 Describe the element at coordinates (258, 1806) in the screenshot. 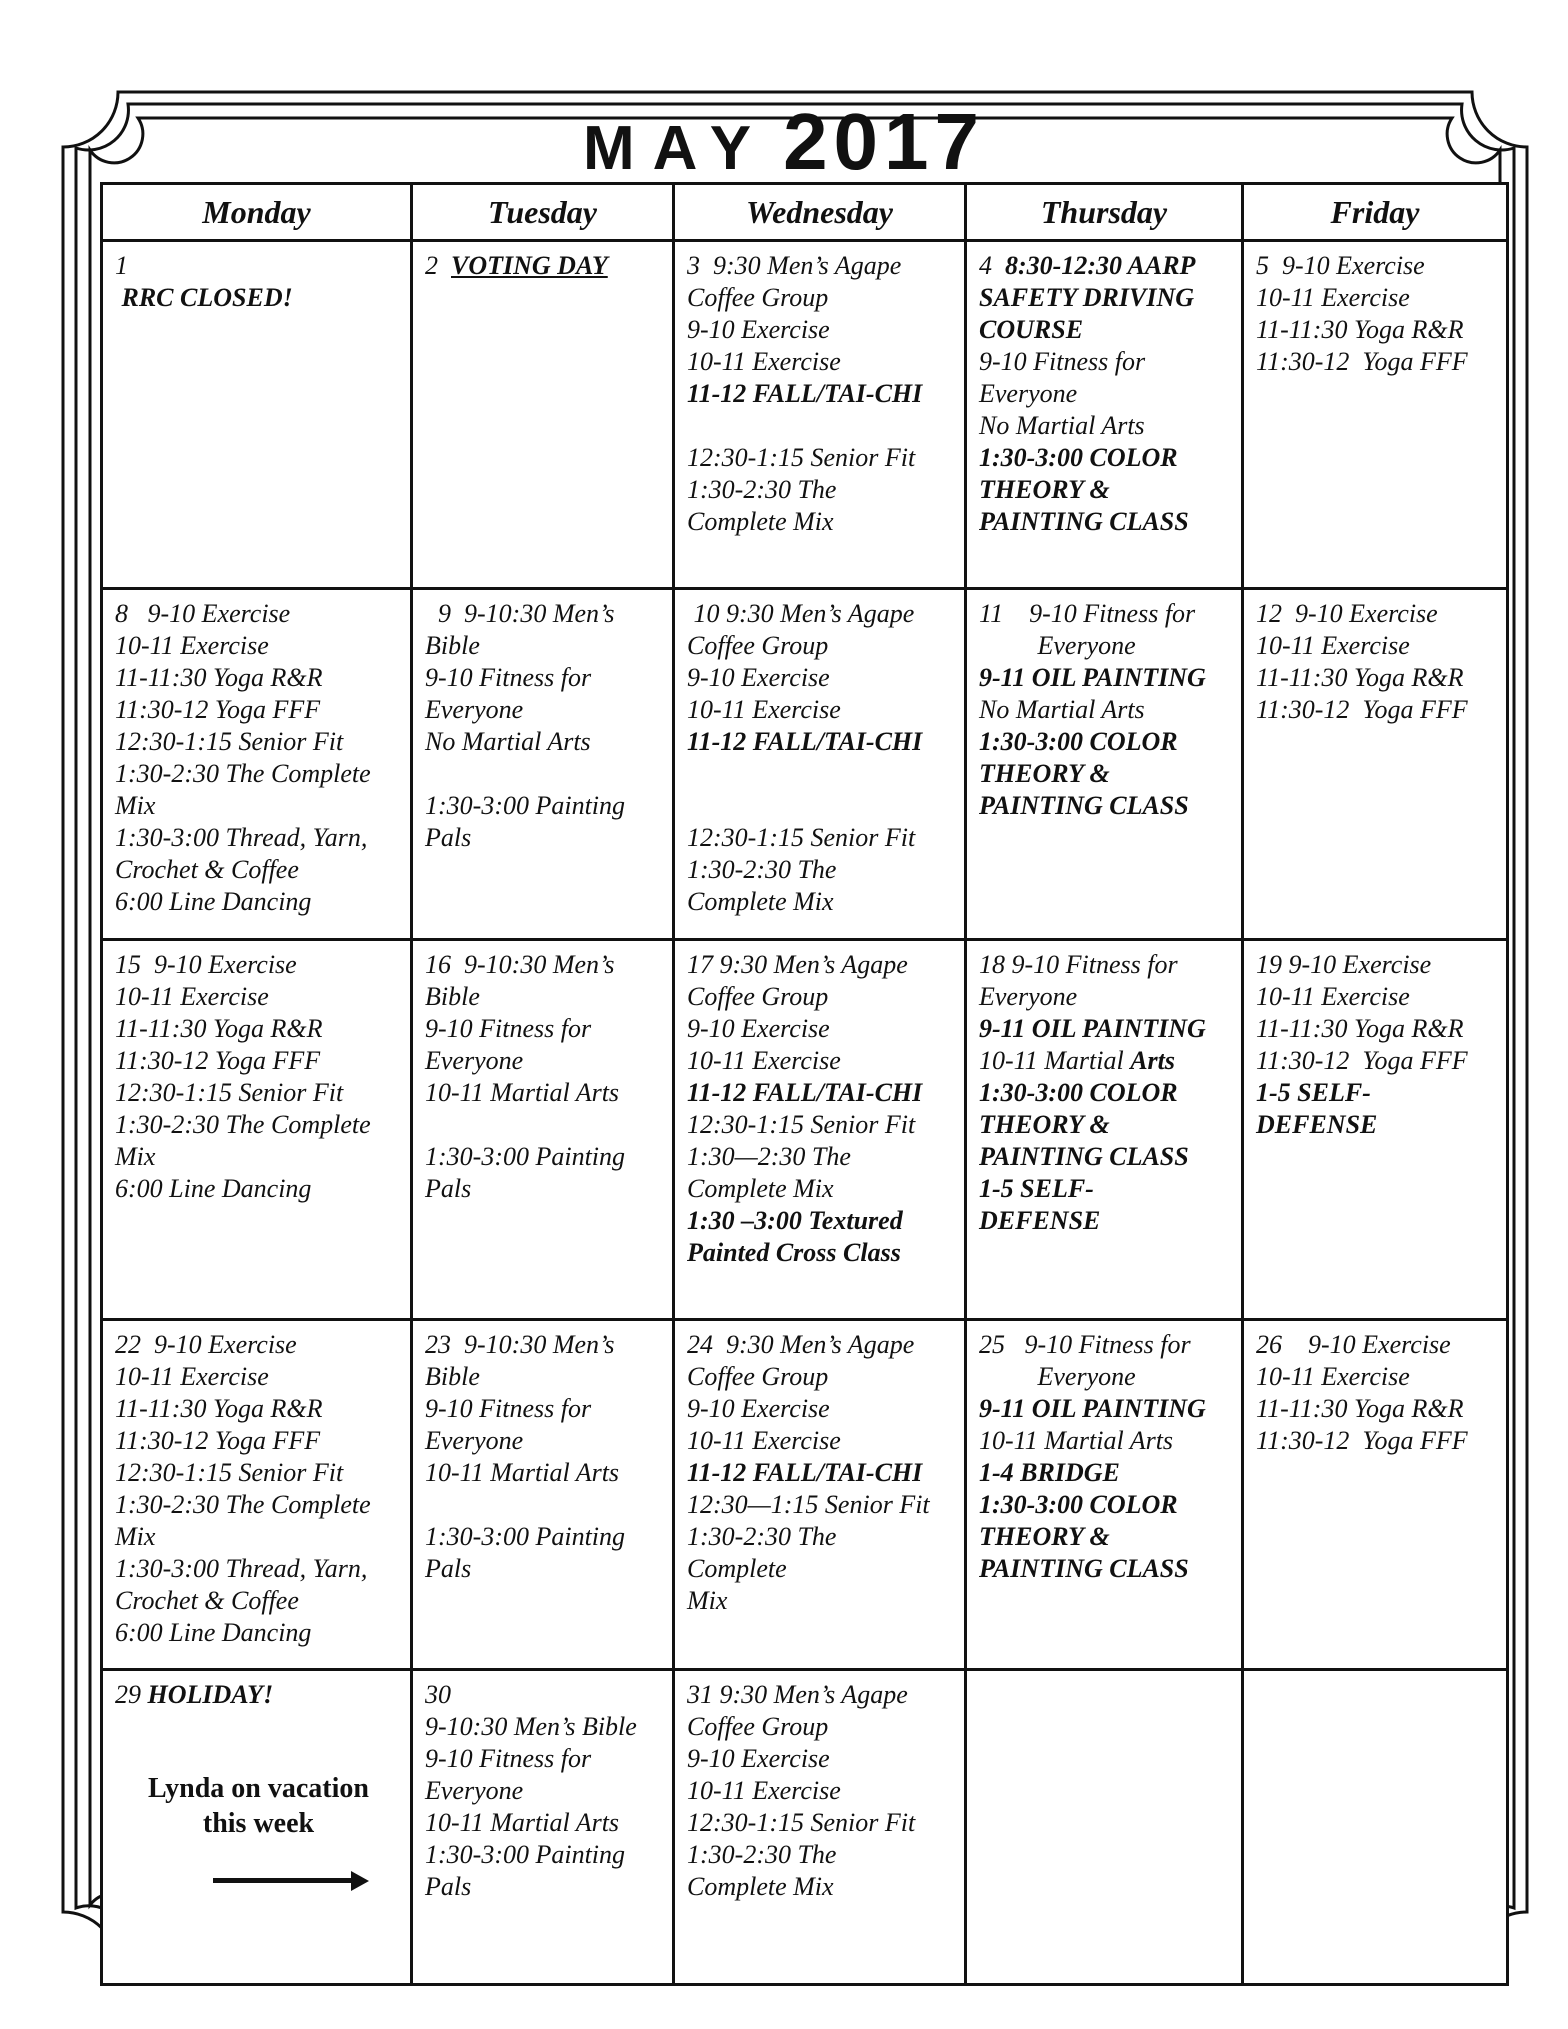

I see `vacation-note: Lynda on vacation this week` at that location.